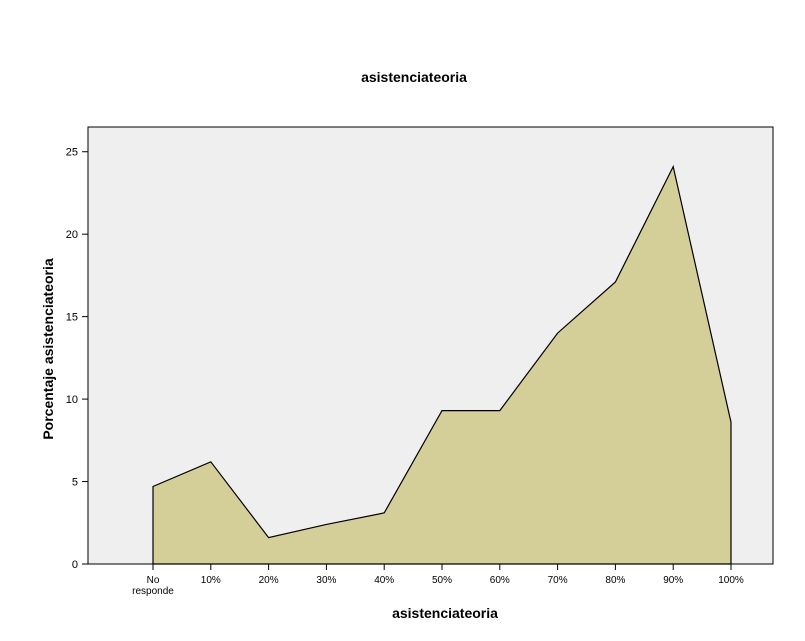  Describe the element at coordinates (384, 580) in the screenshot. I see `x-tick-label: 40%` at that location.